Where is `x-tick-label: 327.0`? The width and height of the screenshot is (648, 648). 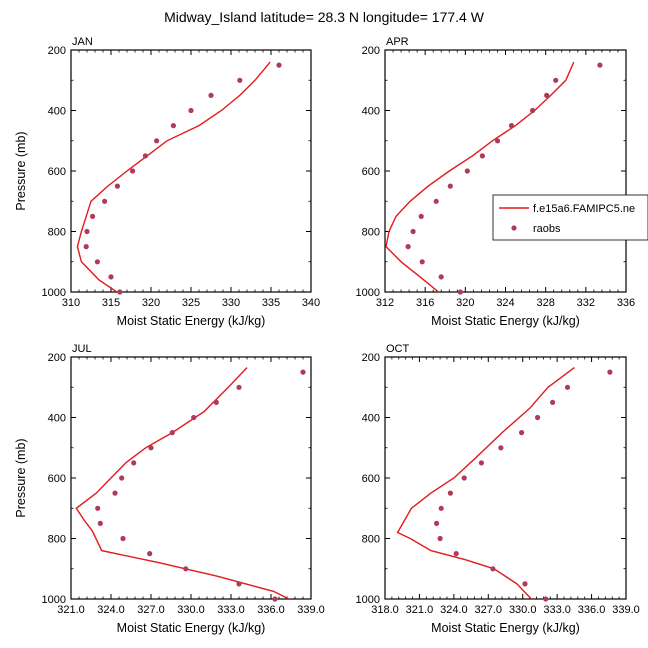
x-tick-label: 327.0 is located at coordinates (151, 610).